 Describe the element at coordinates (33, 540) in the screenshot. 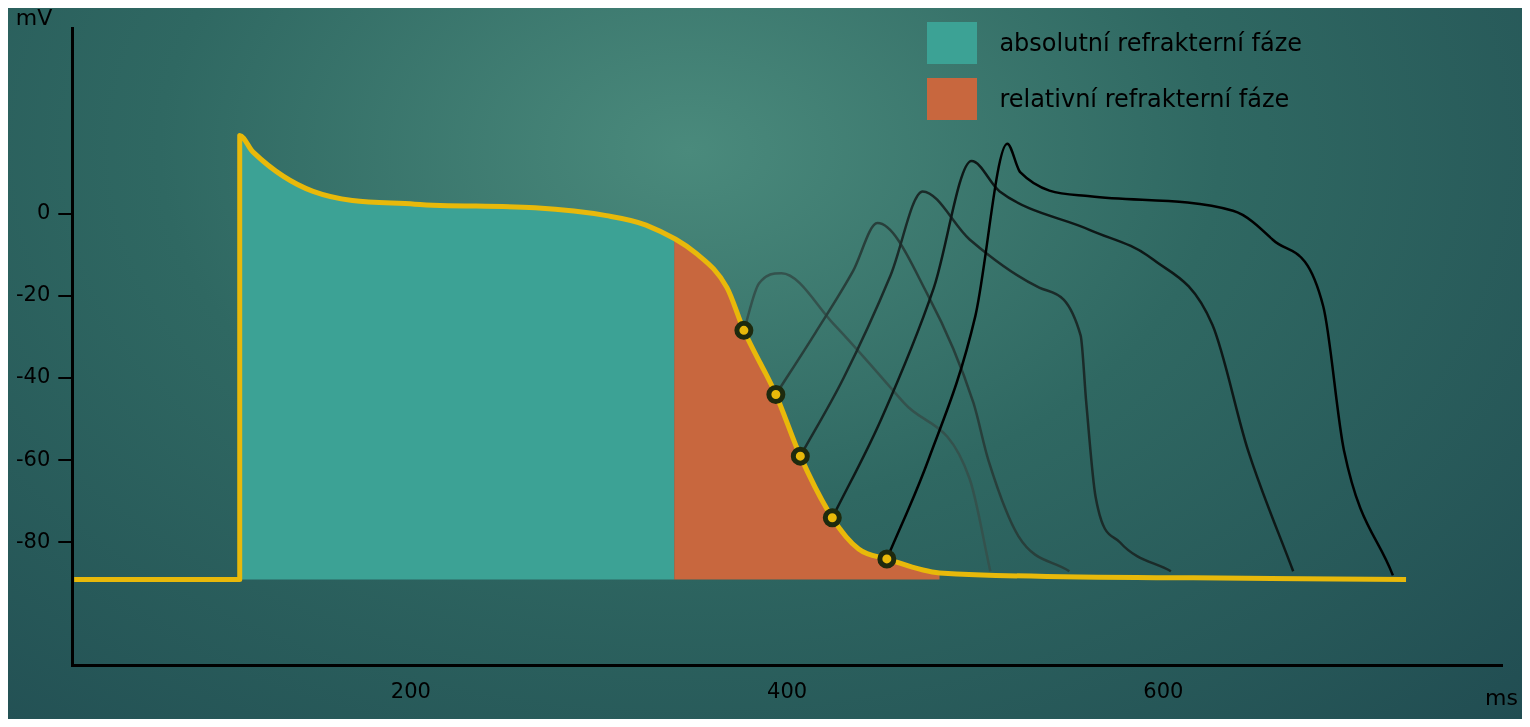

I see `y-tick-label: -80` at that location.